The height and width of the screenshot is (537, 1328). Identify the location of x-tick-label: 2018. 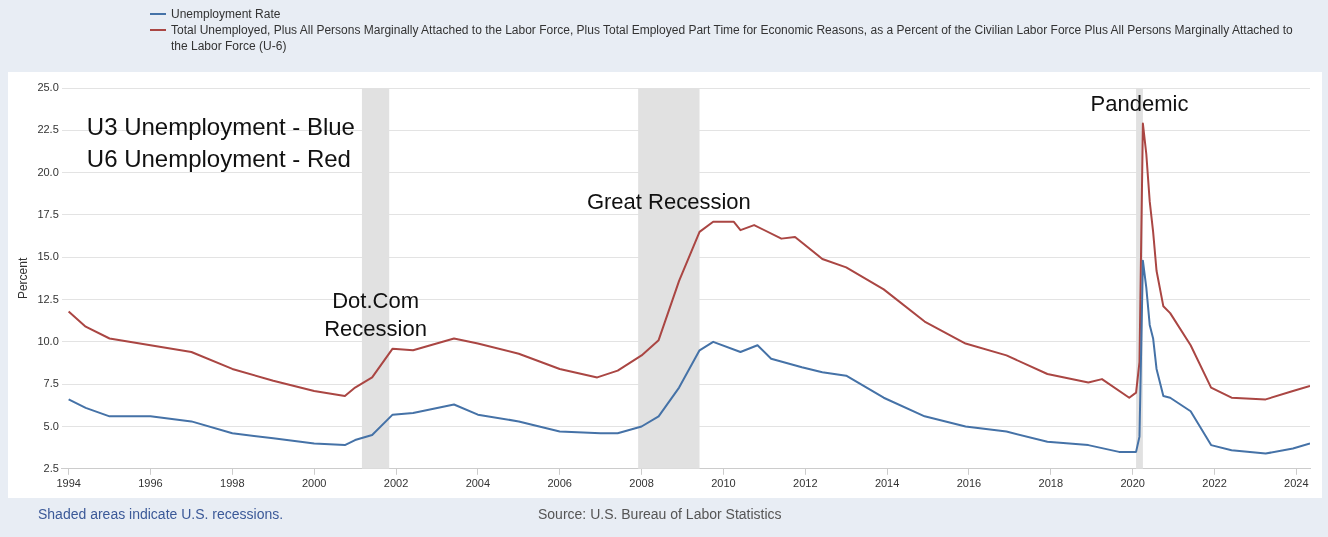
(1051, 483).